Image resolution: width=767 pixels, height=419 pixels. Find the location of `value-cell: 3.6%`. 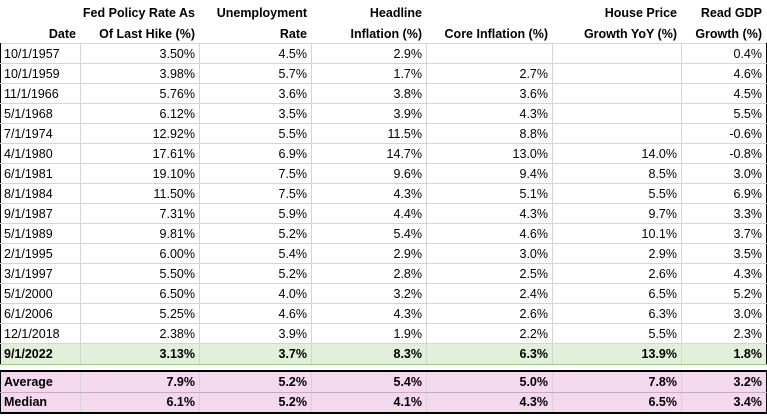

value-cell: 3.6% is located at coordinates (255, 93).